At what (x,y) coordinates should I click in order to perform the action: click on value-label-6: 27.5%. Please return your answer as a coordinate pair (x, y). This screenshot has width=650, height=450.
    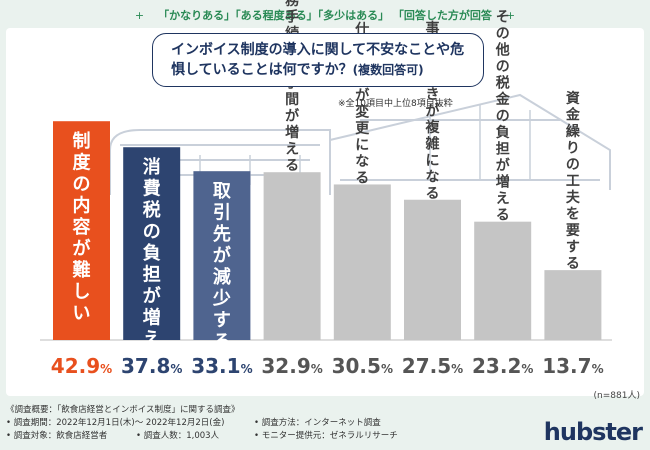
    Looking at the image, I should click on (432, 366).